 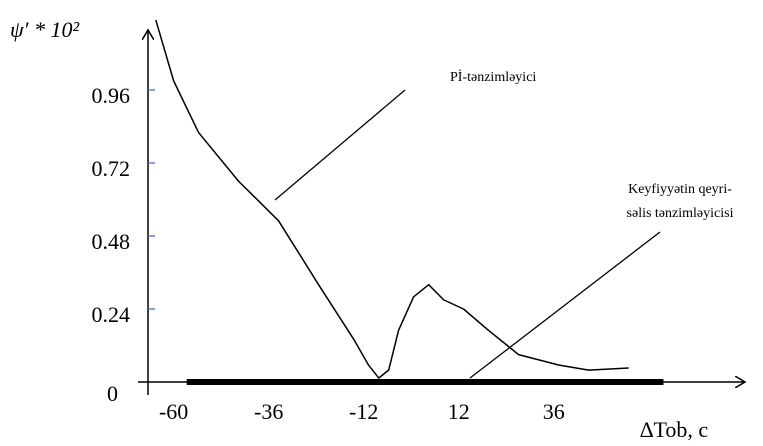 What do you see at coordinates (173, 411) in the screenshot?
I see `x-tick-label: -60` at bounding box center [173, 411].